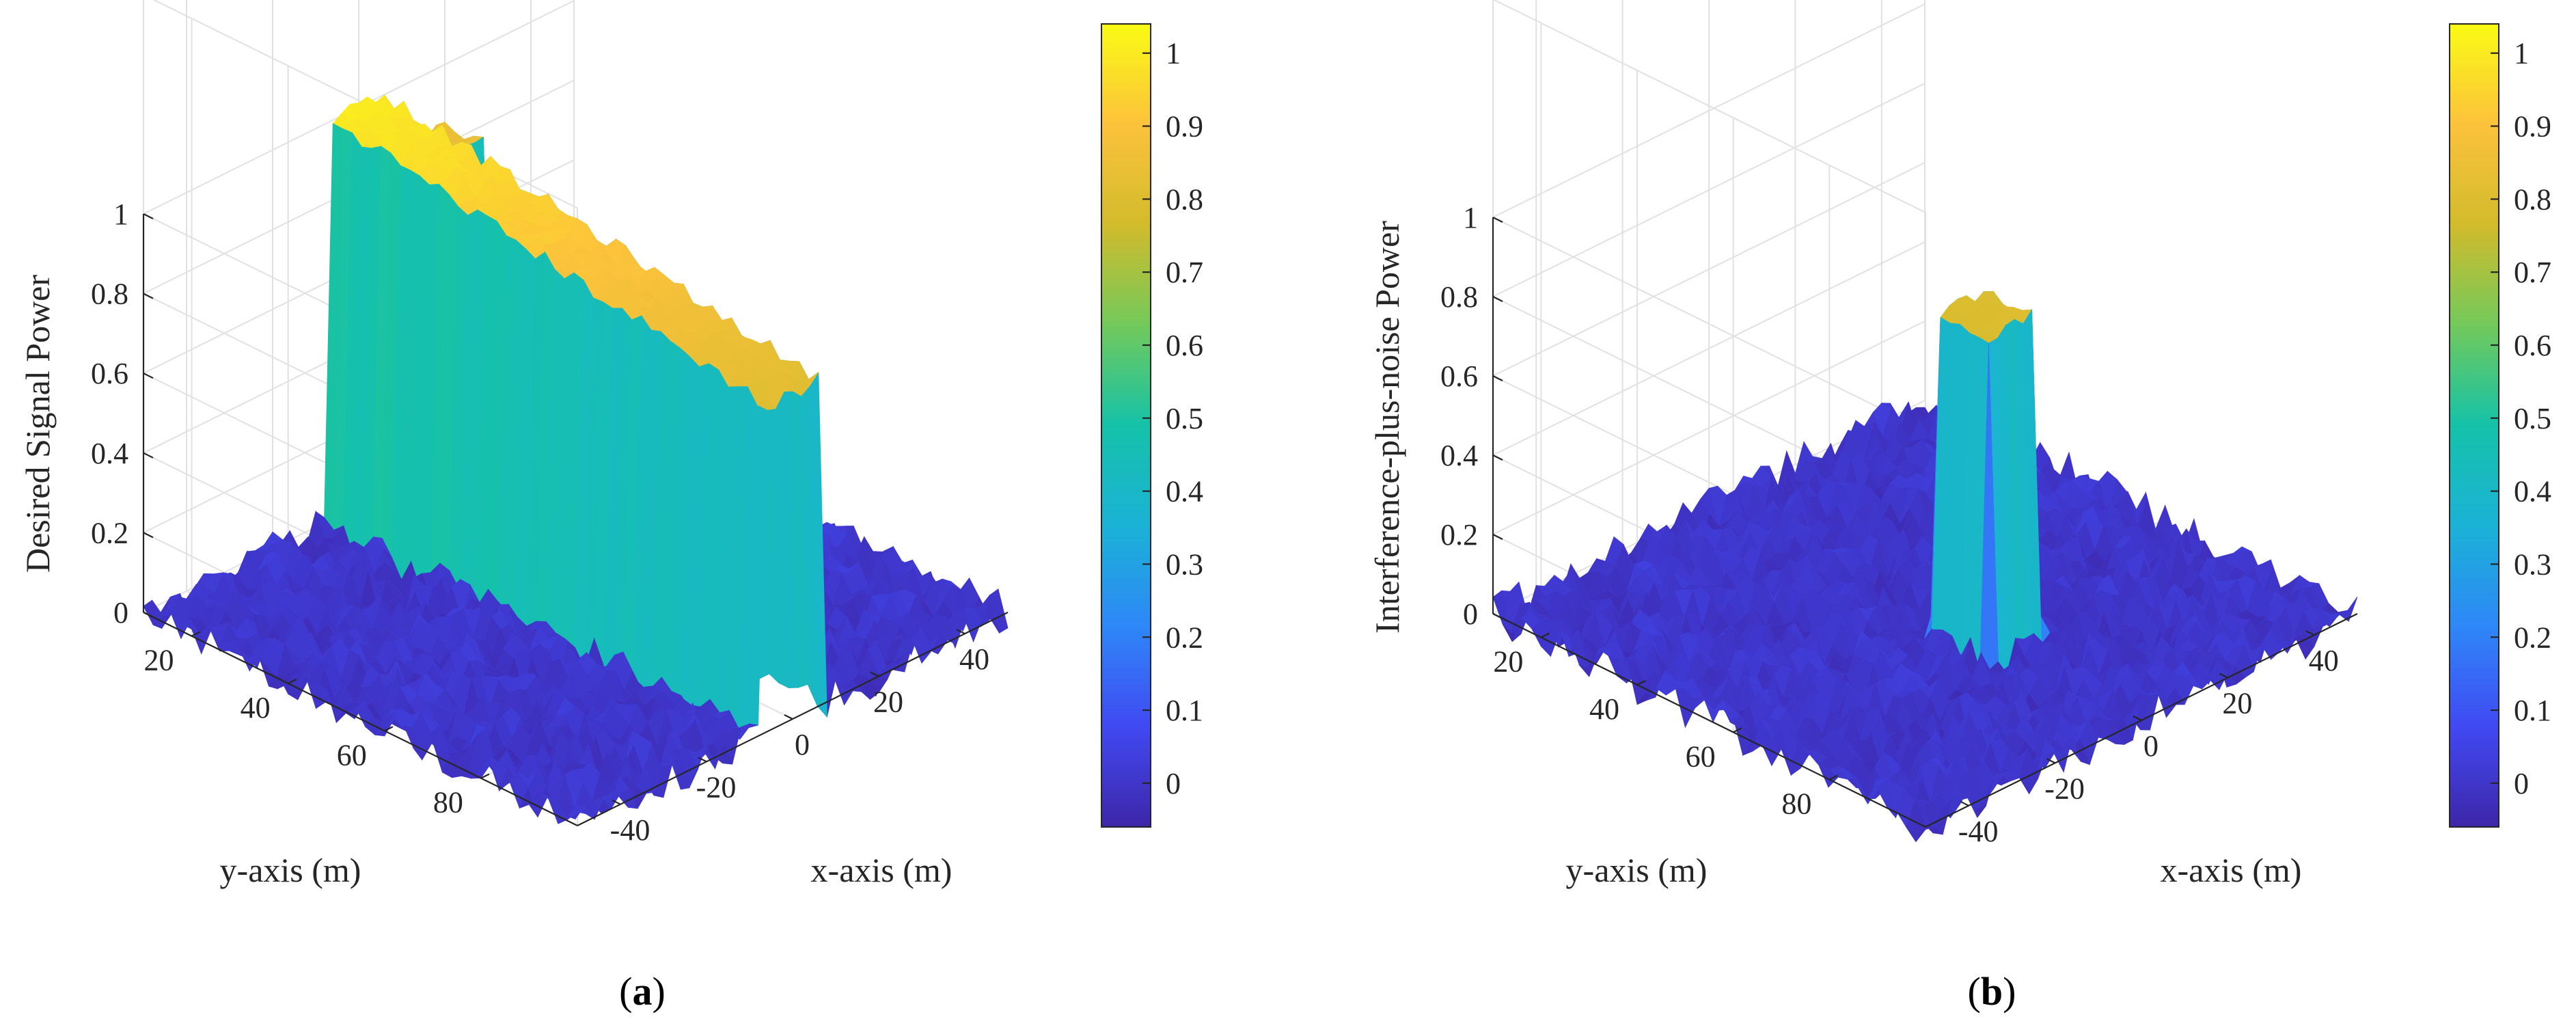 The height and width of the screenshot is (1032, 2576). I want to click on panel-b-colorbar, so click(2474, 425).